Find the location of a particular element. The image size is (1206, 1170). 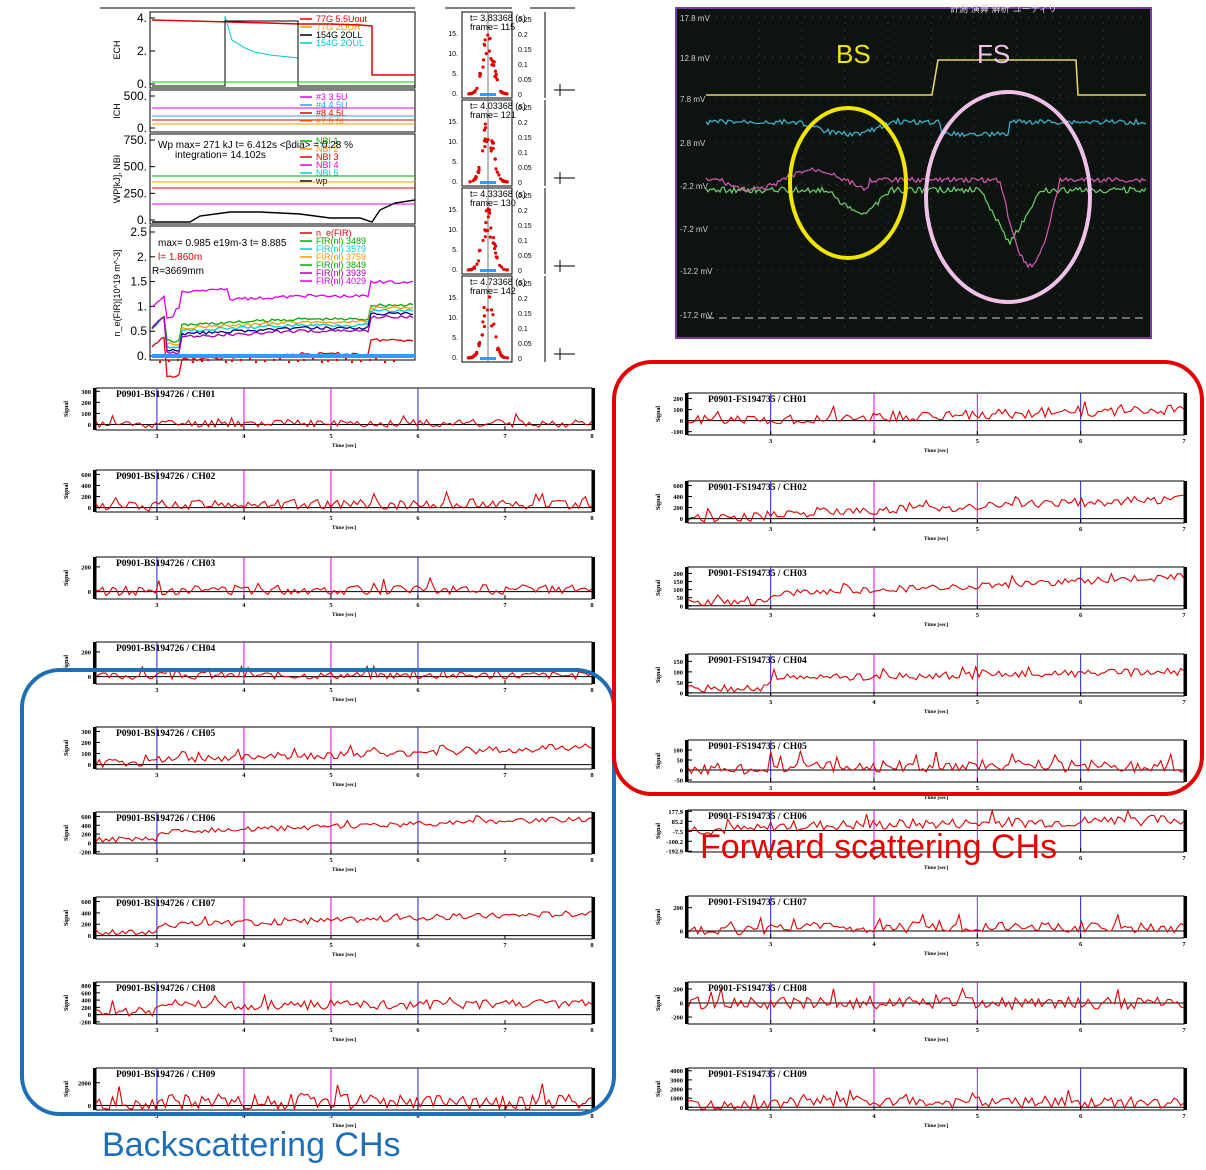

plot-title: P0901-FS194735 / CH09 is located at coordinates (757, 1075).